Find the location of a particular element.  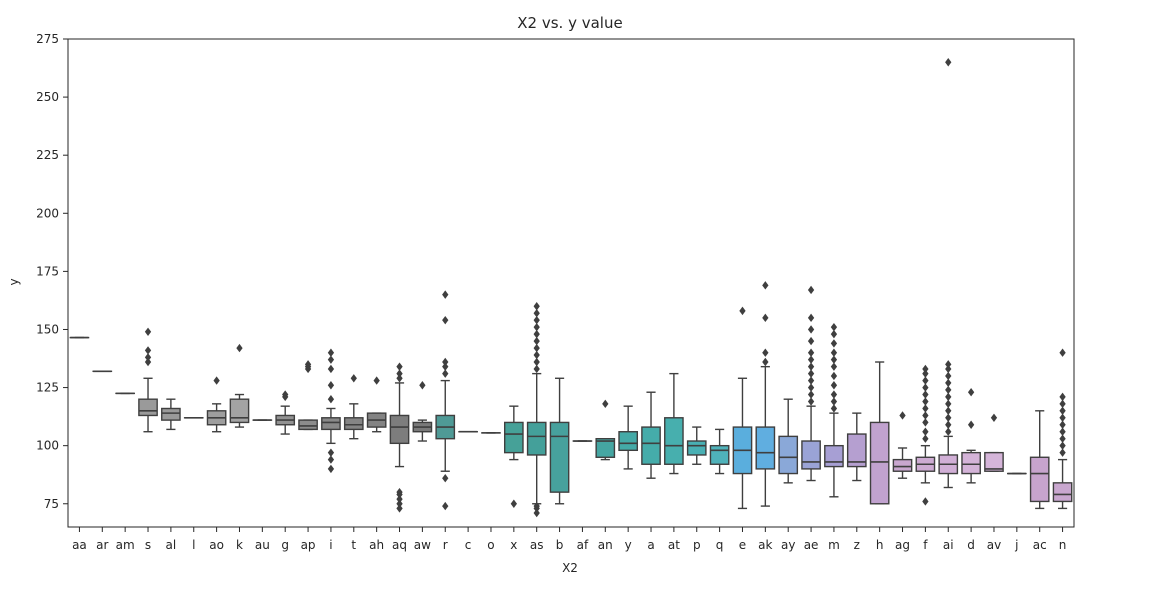

x-tick-label: b is located at coordinates (560, 545).